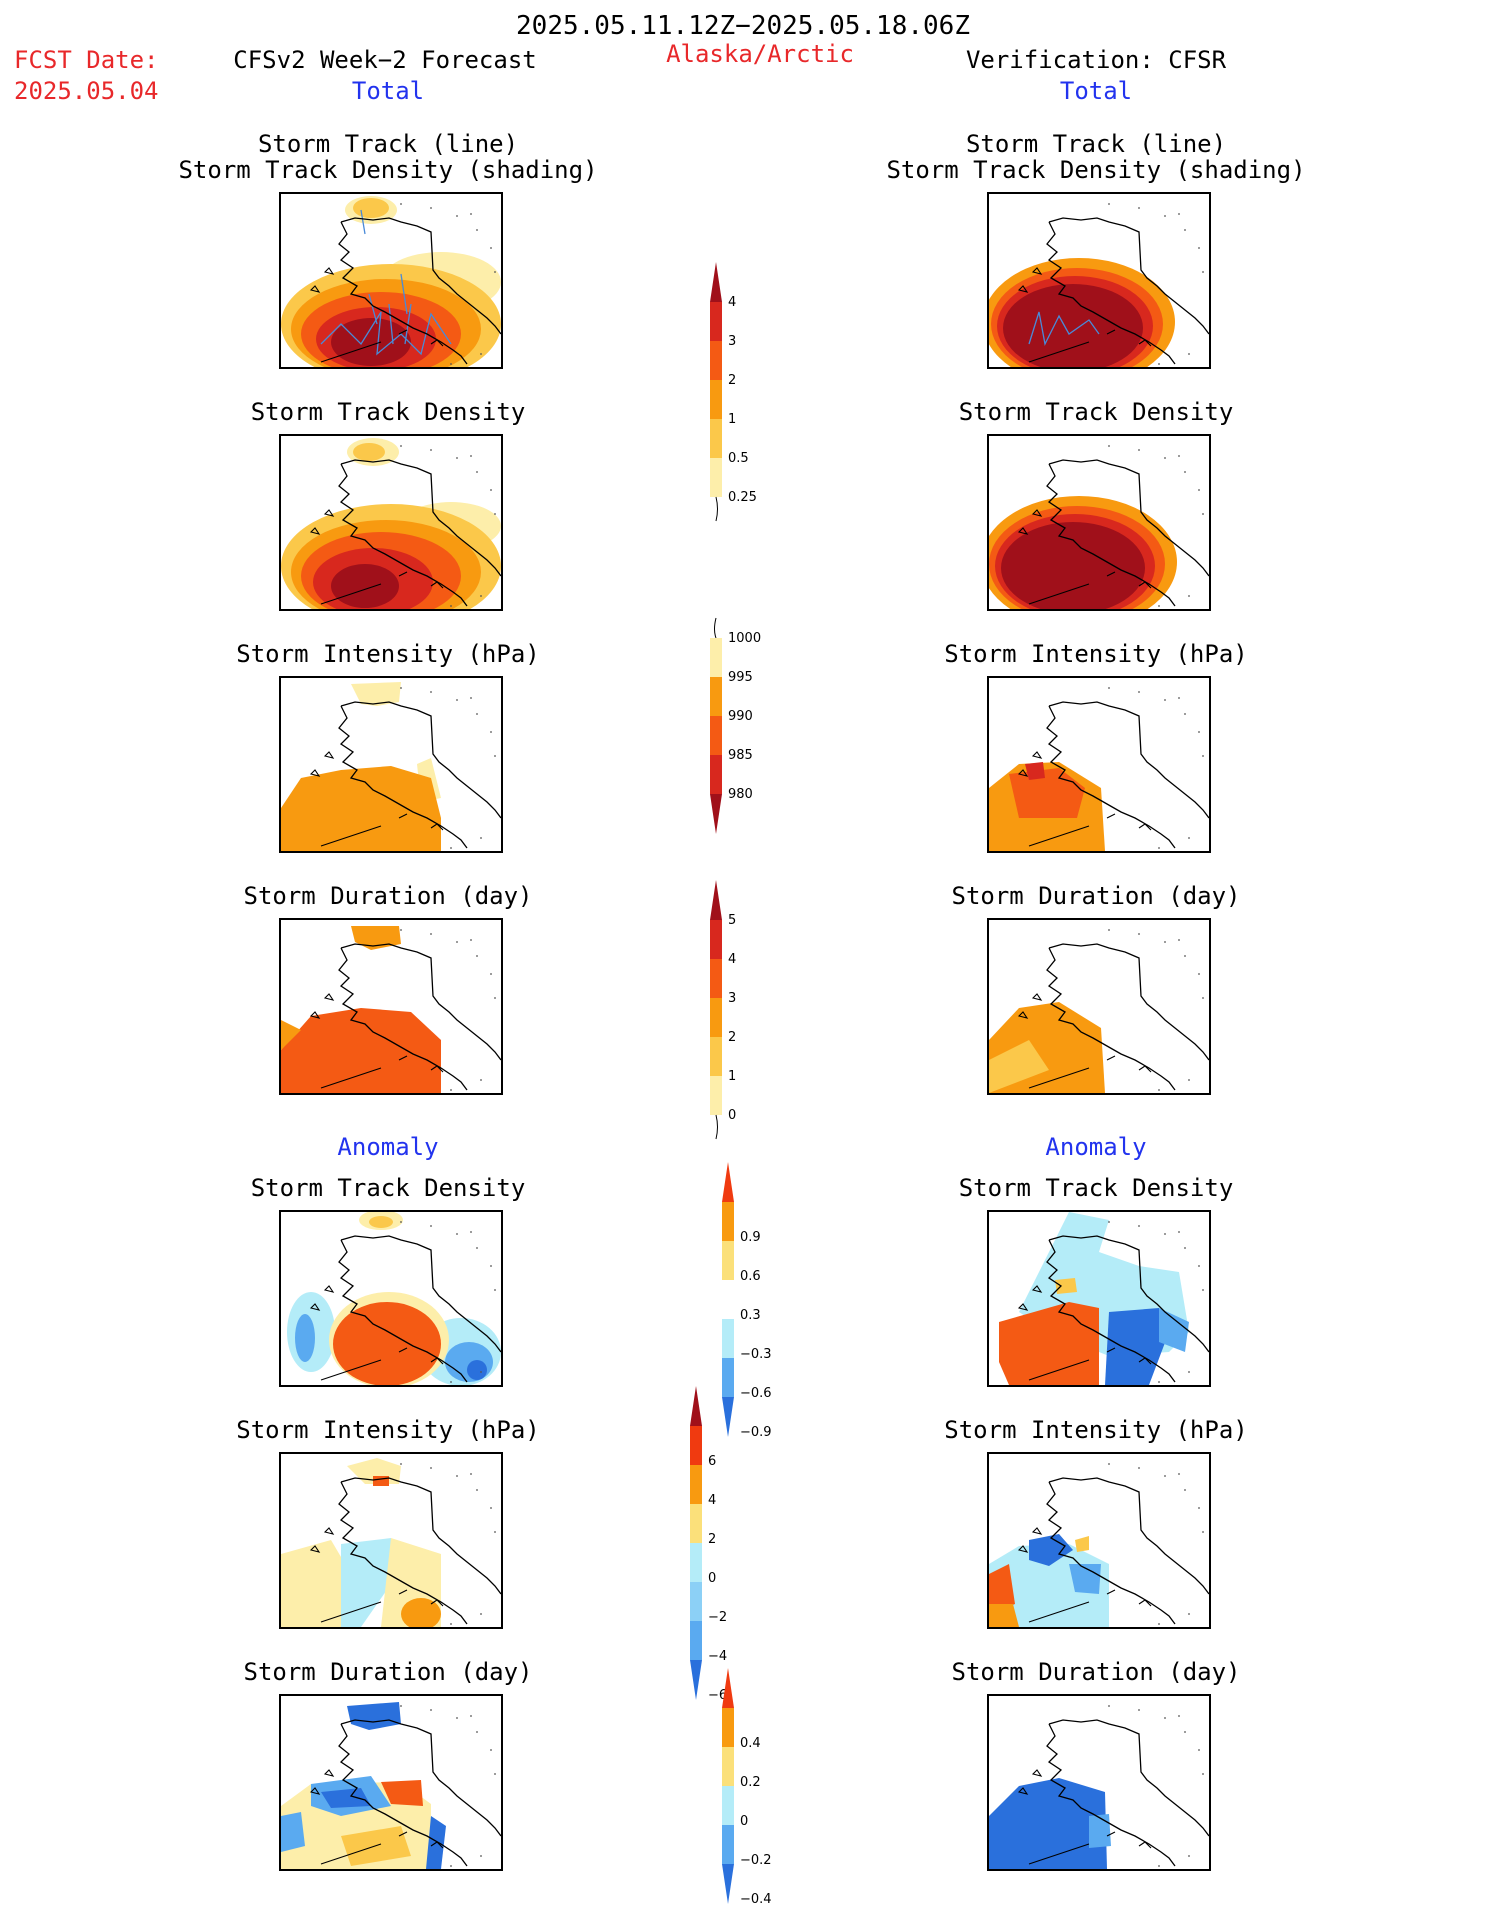 The height and width of the screenshot is (1925, 1487). I want to click on colorbar-tick-label: 0.2, so click(750, 1782).